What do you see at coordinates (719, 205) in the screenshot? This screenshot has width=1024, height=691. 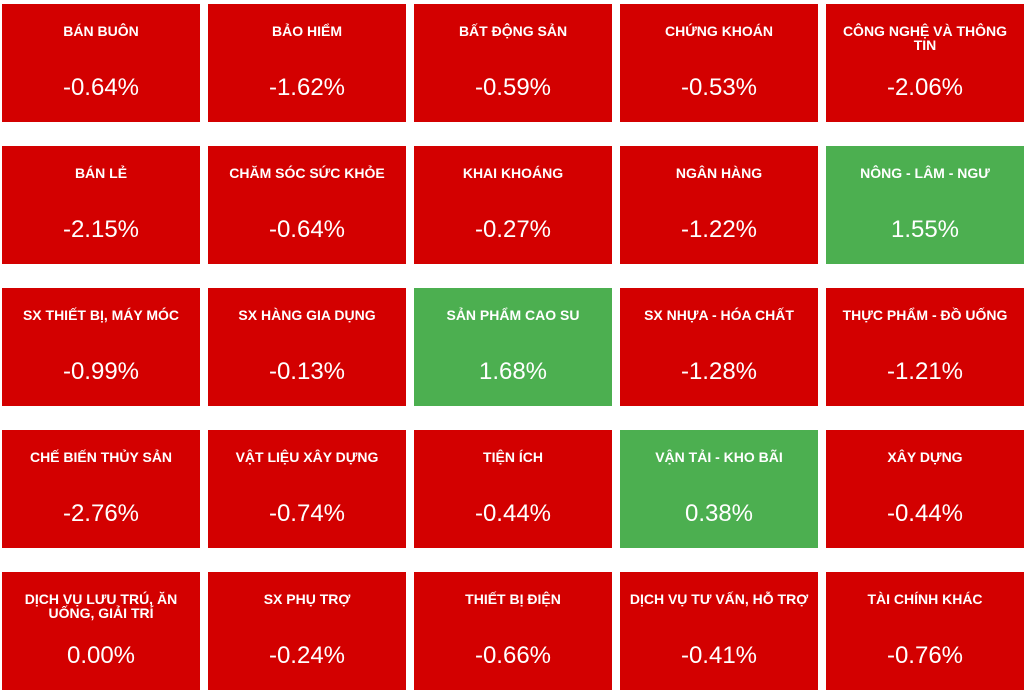 I see `sector-tile: NGÂN HÀNG -1.22%` at bounding box center [719, 205].